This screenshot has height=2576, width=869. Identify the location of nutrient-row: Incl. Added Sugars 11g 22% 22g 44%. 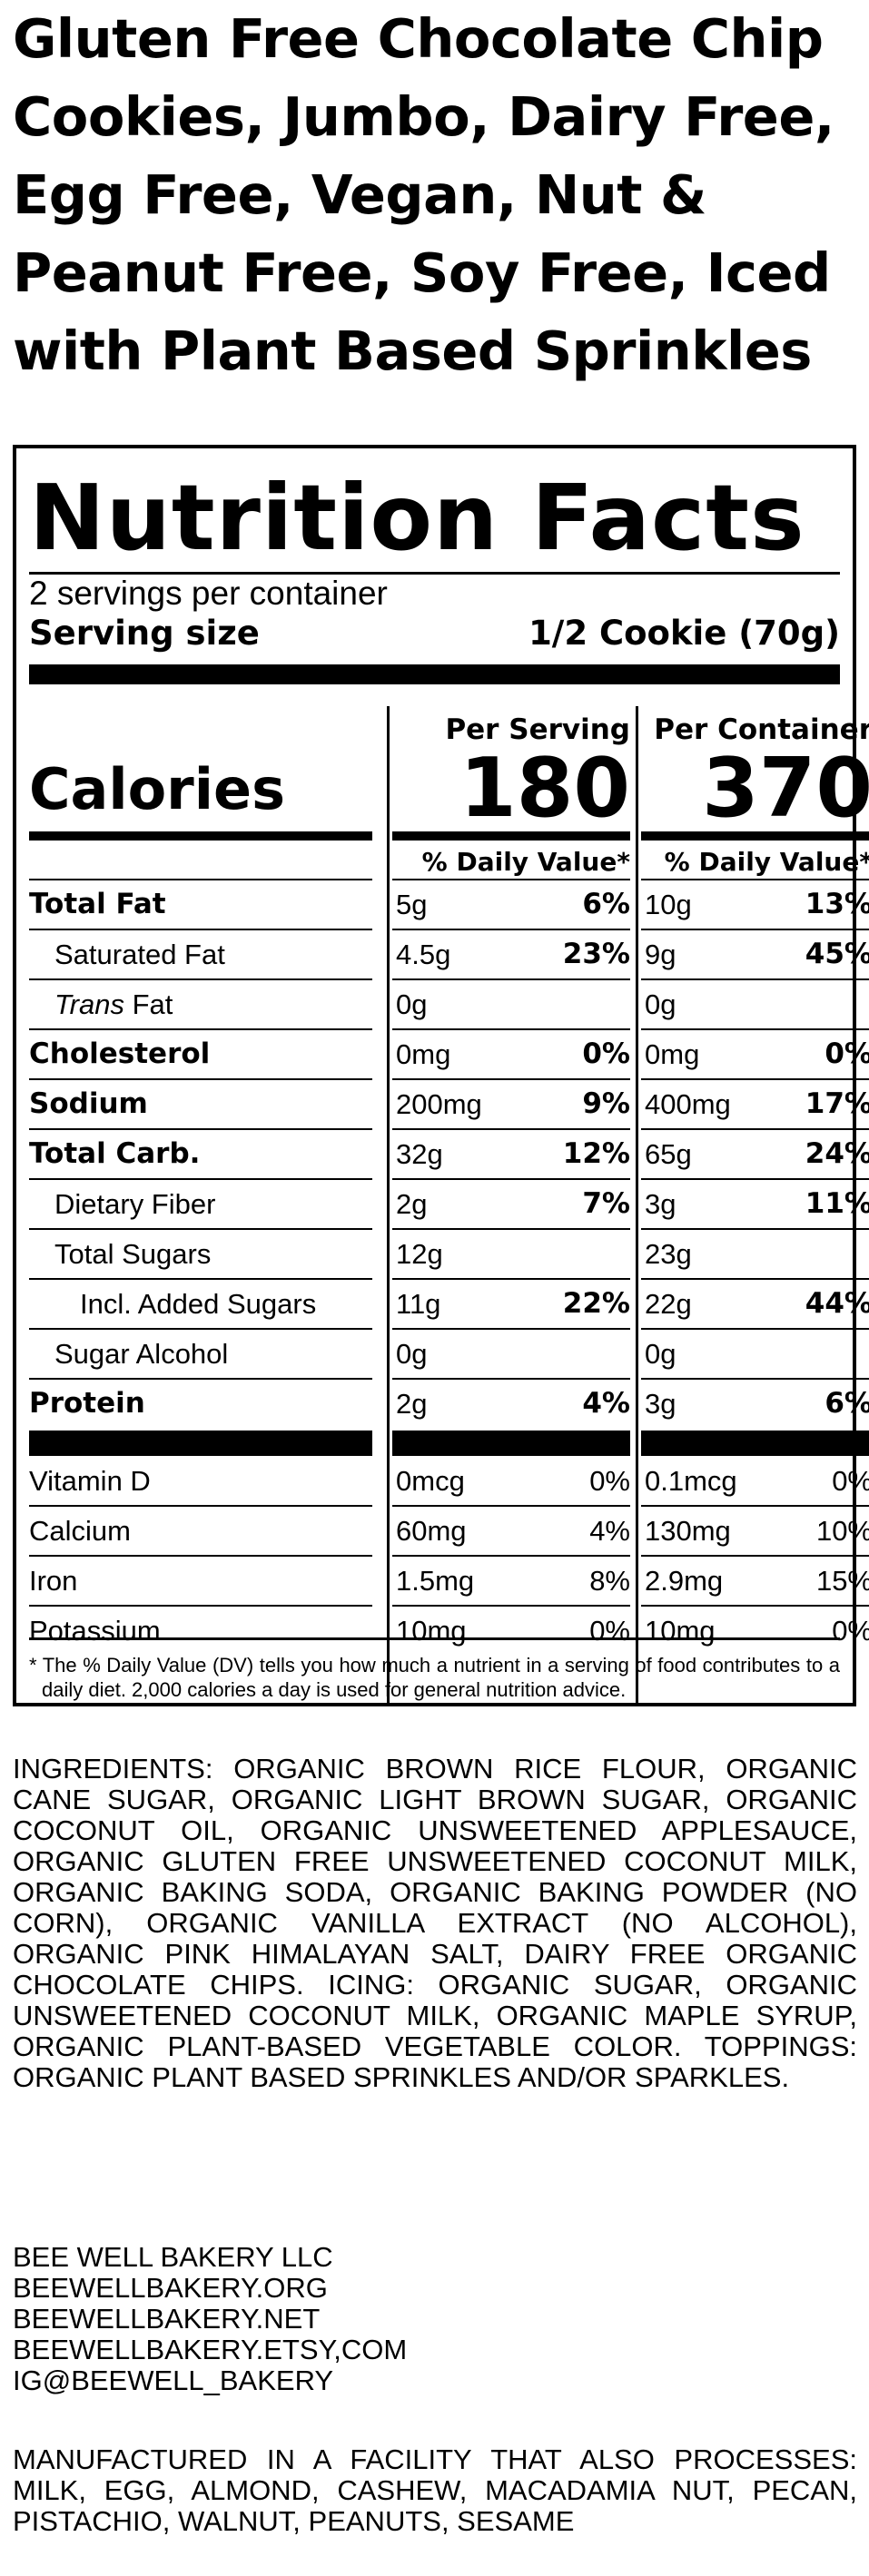
(449, 1304).